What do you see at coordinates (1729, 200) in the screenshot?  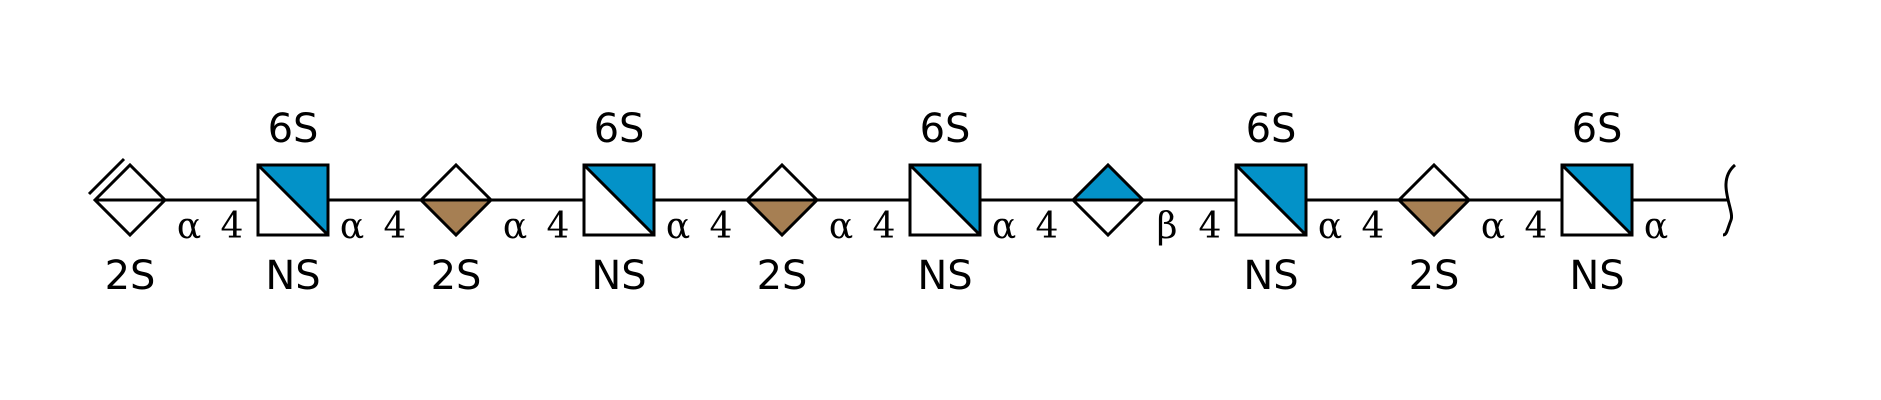 I see `reducing-end-bracket` at bounding box center [1729, 200].